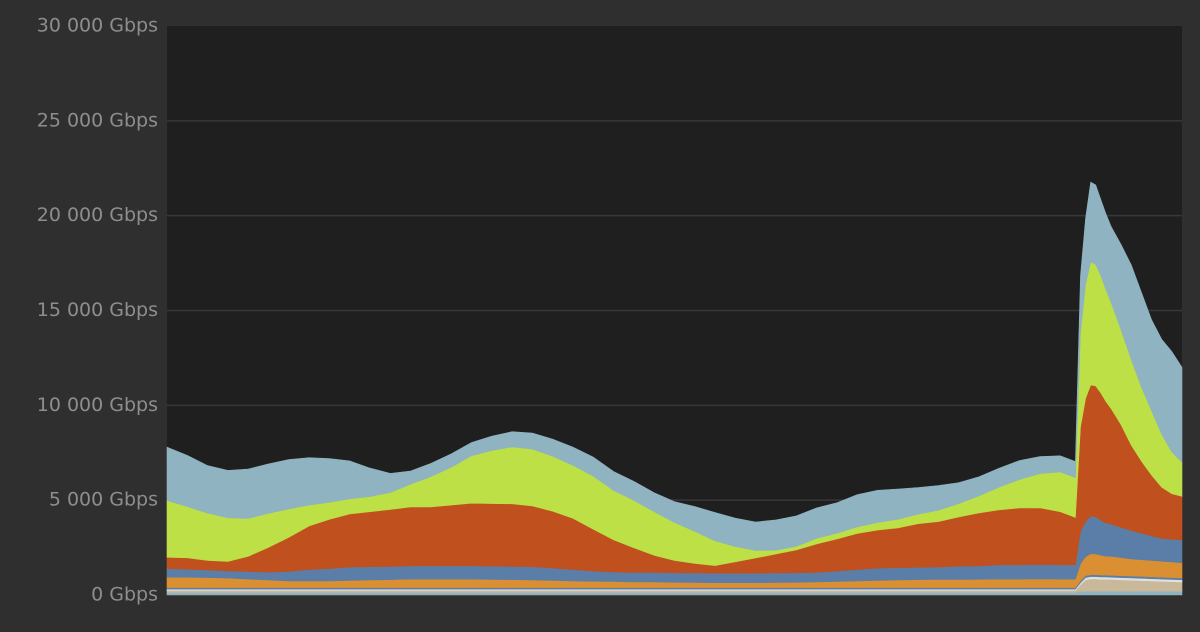  I want to click on y-tick-label: 20 000 Gbps, so click(97, 215).